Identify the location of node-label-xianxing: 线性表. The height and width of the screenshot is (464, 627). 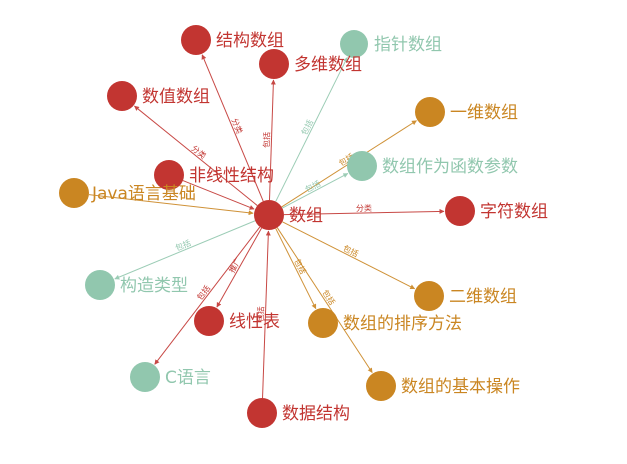
(254, 322).